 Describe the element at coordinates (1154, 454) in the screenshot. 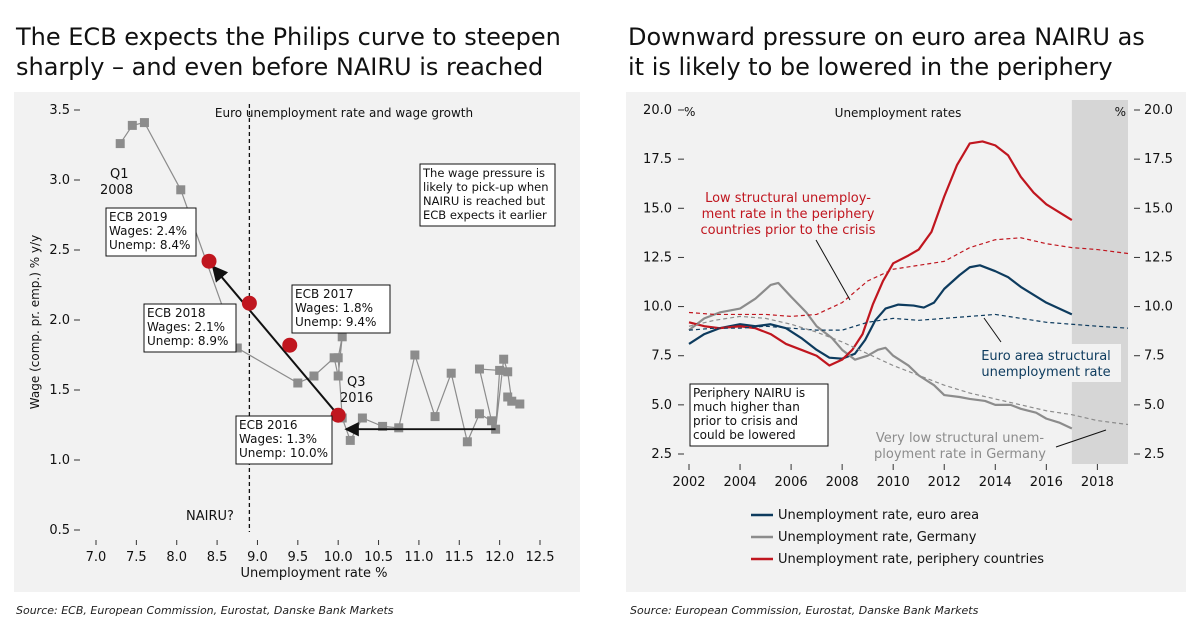

I see `right-y-tick-label: 2.5` at that location.